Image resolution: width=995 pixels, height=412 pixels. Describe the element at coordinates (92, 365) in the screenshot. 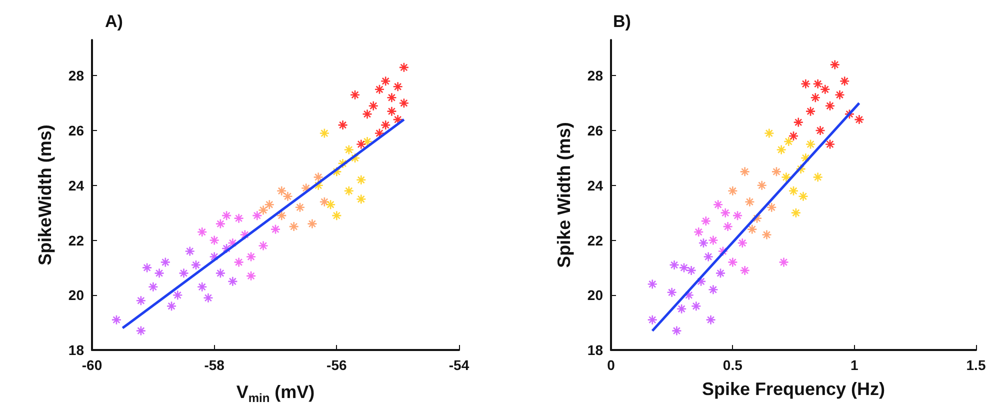

I see `x-tick-label: -60` at that location.